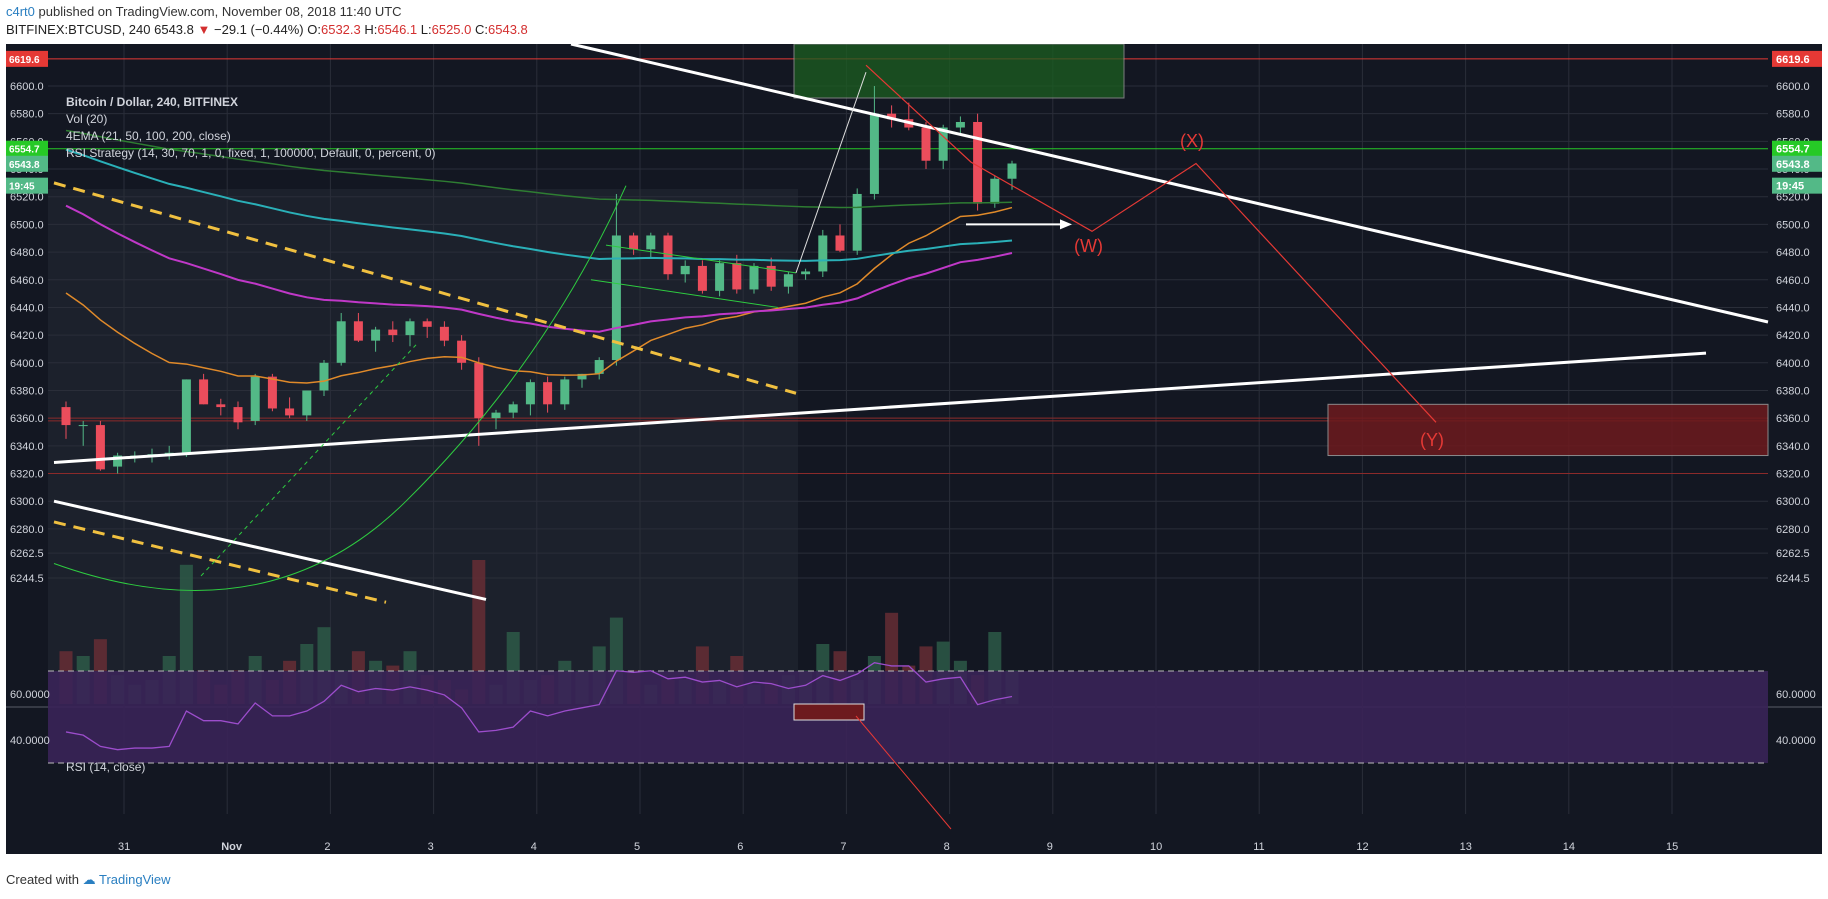 The image size is (1828, 899). Describe the element at coordinates (1793, 225) in the screenshot. I see `y-axis-label: 6500.0` at that location.